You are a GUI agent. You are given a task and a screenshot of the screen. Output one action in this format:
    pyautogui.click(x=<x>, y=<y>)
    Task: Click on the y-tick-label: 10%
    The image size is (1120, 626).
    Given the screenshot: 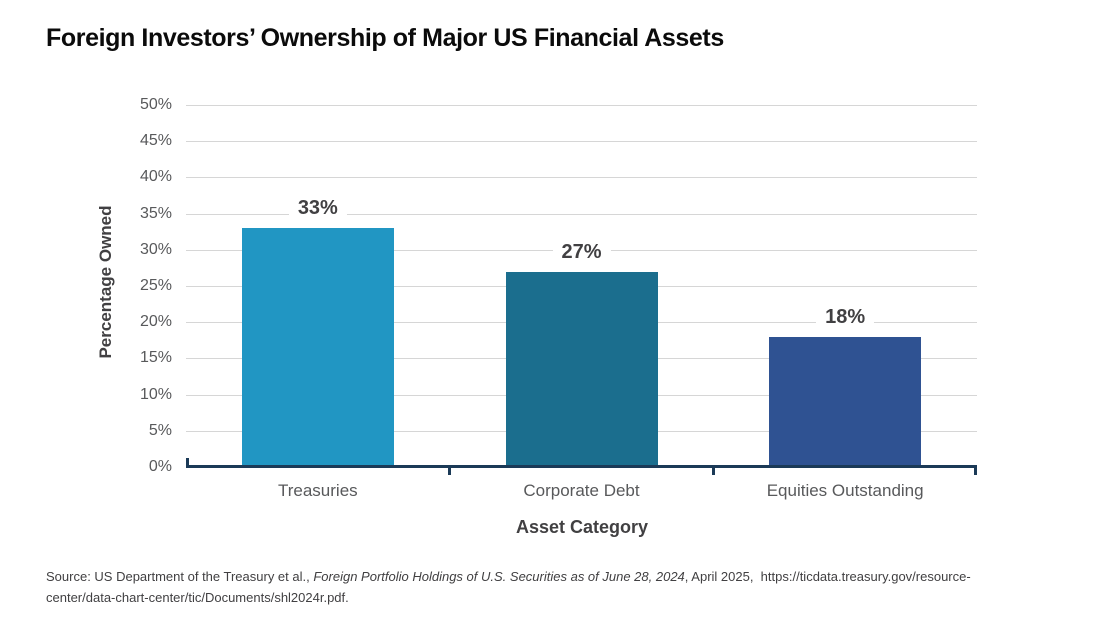 What is the action you would take?
    pyautogui.click(x=155, y=394)
    